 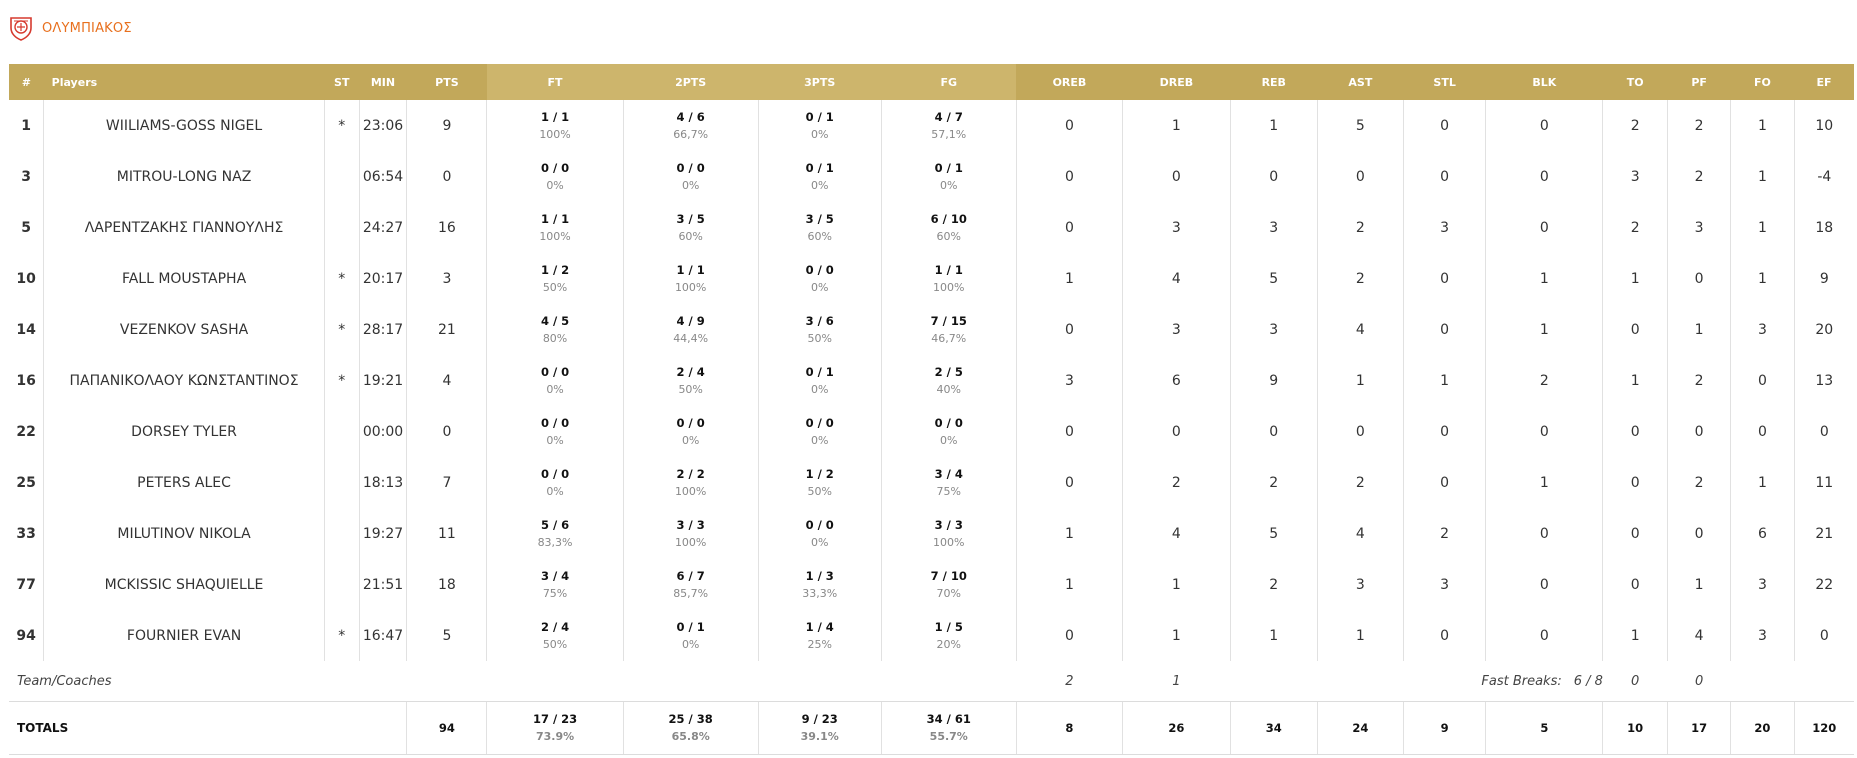 What do you see at coordinates (1444, 728) in the screenshot?
I see `totals-stl: 9` at bounding box center [1444, 728].